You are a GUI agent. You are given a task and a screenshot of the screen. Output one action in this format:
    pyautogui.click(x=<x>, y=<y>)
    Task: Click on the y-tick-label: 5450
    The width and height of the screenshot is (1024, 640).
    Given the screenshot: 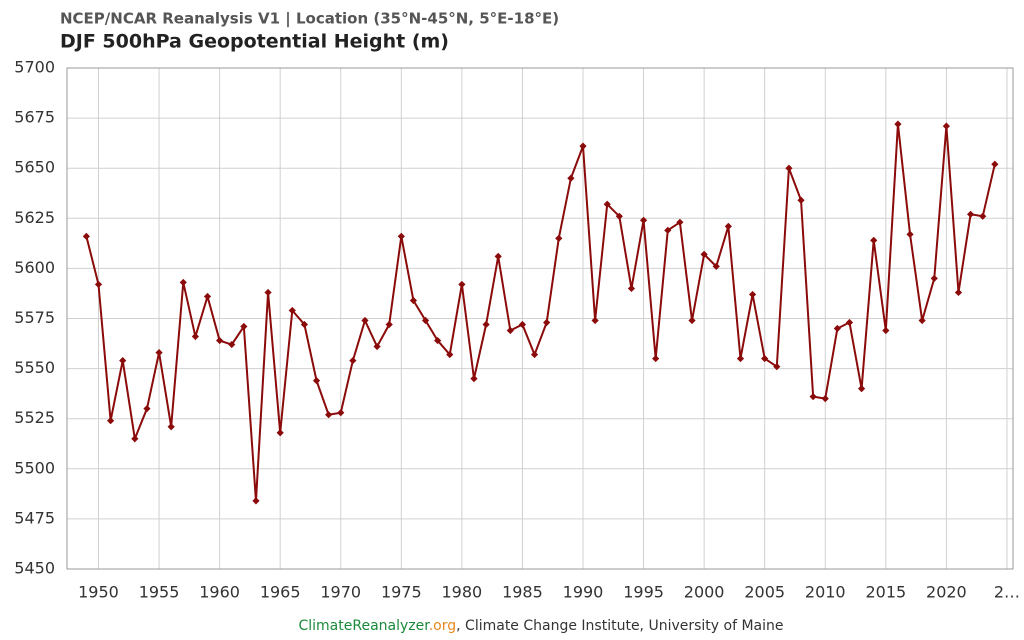 What is the action you would take?
    pyautogui.click(x=34, y=568)
    